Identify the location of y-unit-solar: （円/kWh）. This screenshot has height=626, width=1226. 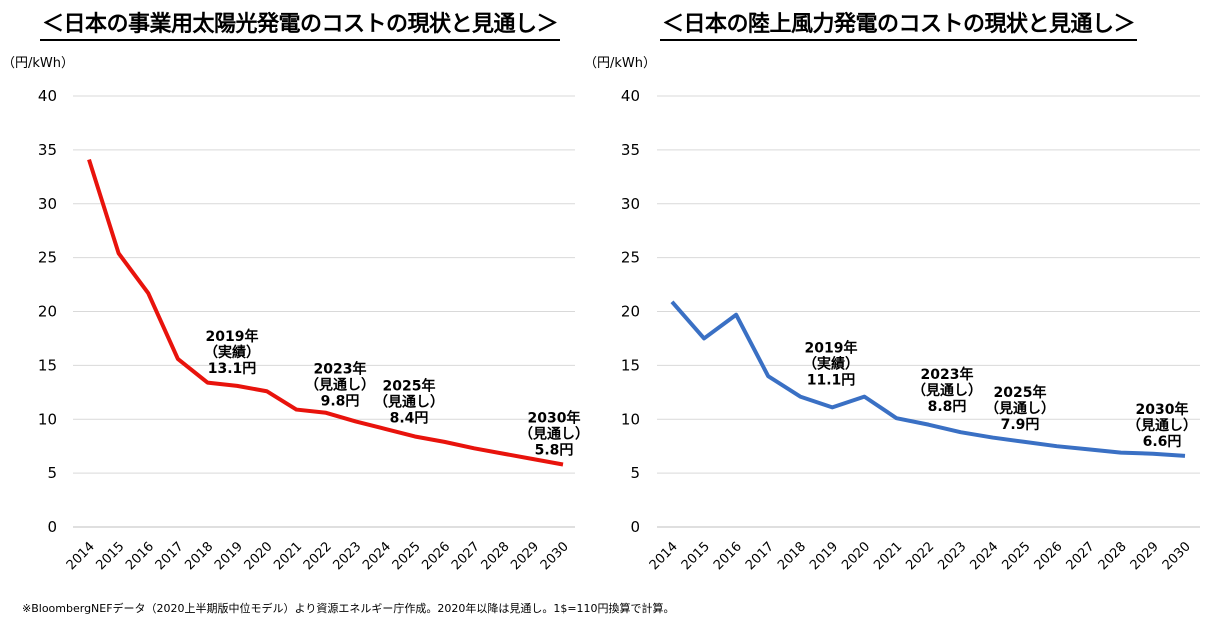
(38, 63).